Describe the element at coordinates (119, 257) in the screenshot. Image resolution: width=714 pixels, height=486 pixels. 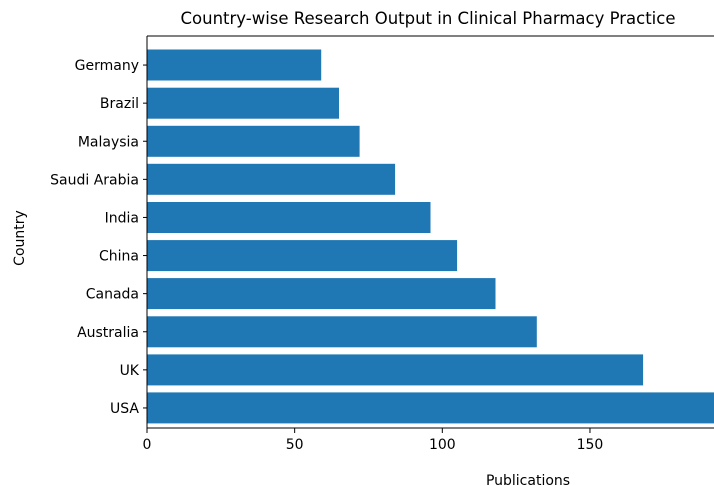
I see `y-tick-label-china: China` at that location.